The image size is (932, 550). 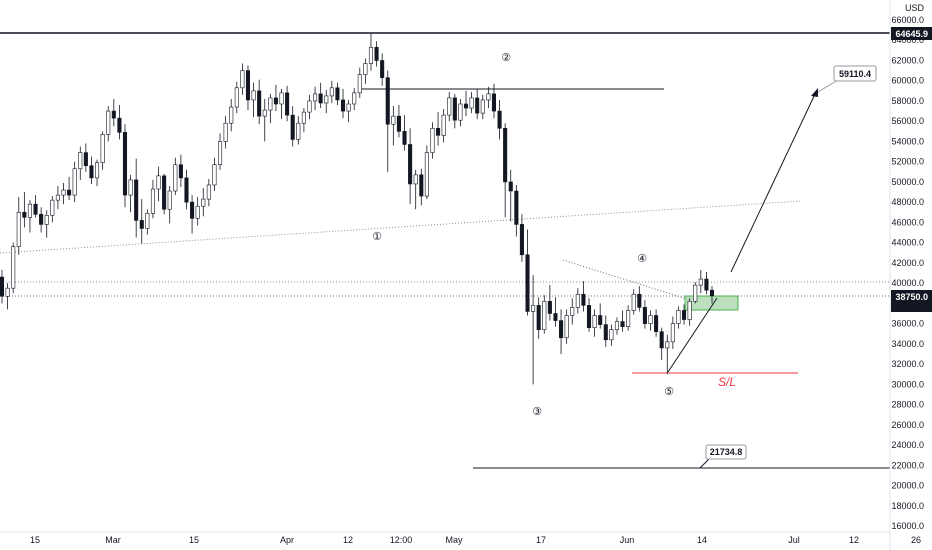 What do you see at coordinates (907, 101) in the screenshot?
I see `y-tick-label: 58000.0` at bounding box center [907, 101].